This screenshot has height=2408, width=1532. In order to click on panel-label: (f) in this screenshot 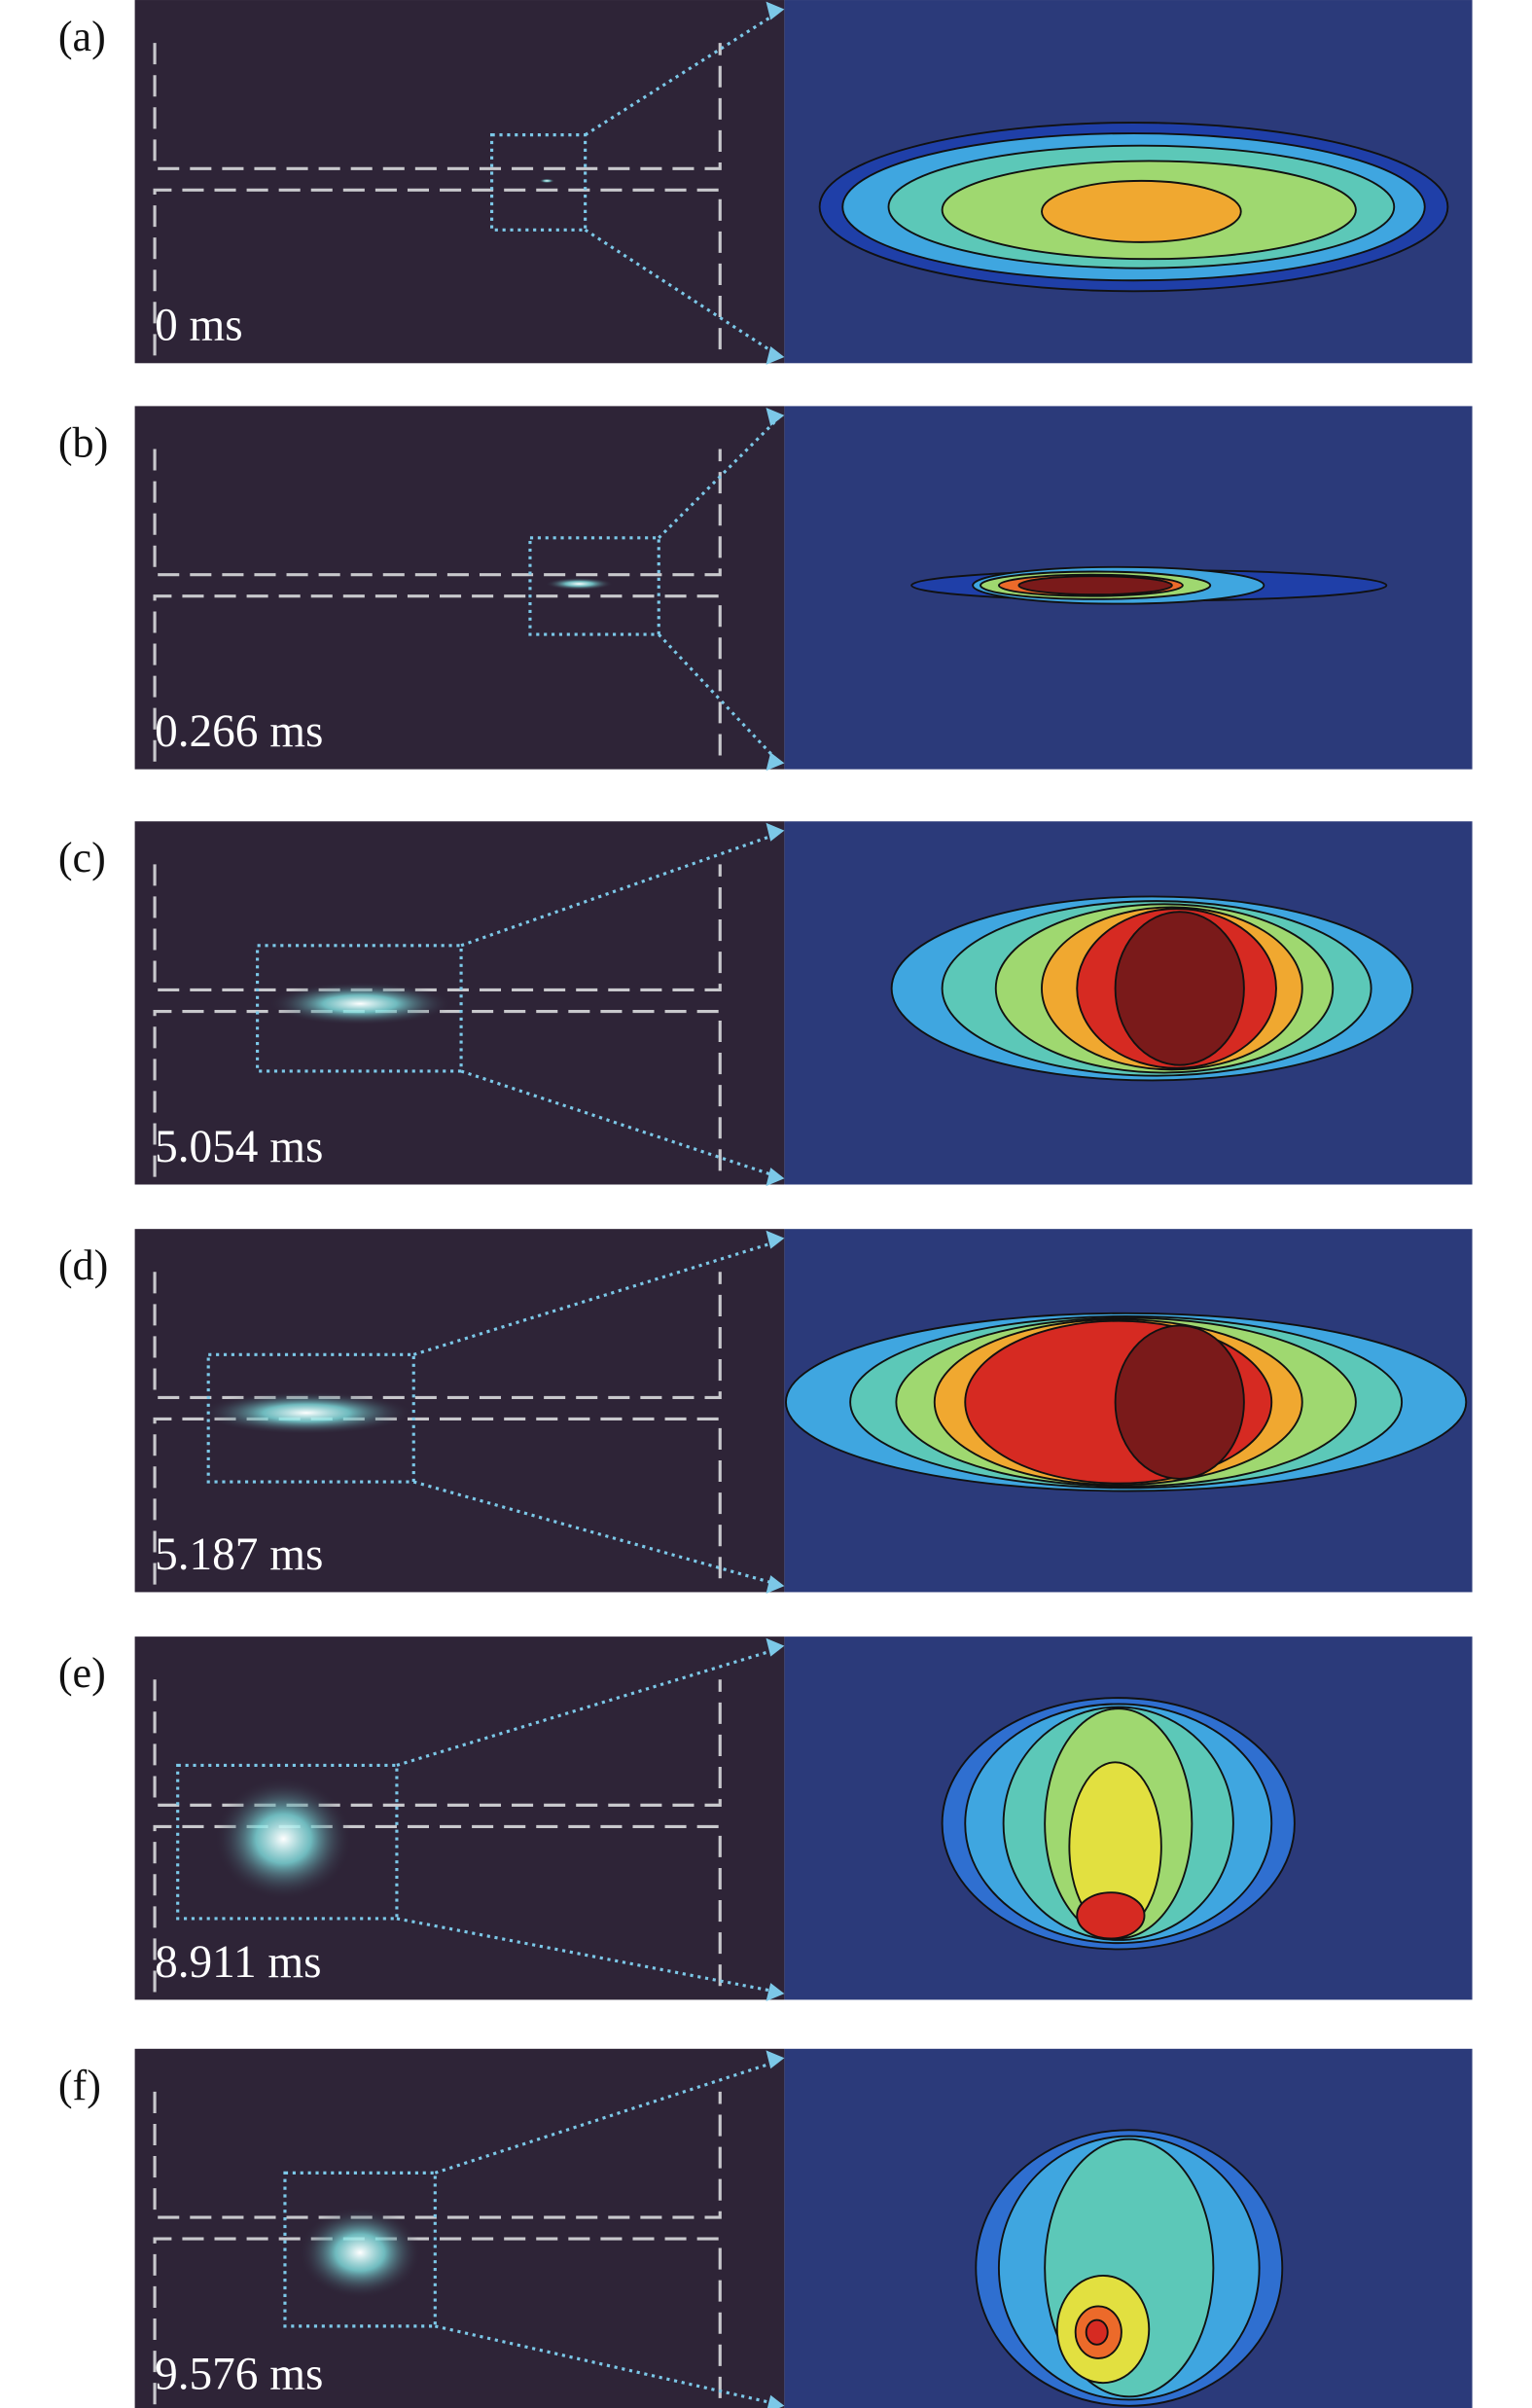, I will do `click(79, 2085)`.